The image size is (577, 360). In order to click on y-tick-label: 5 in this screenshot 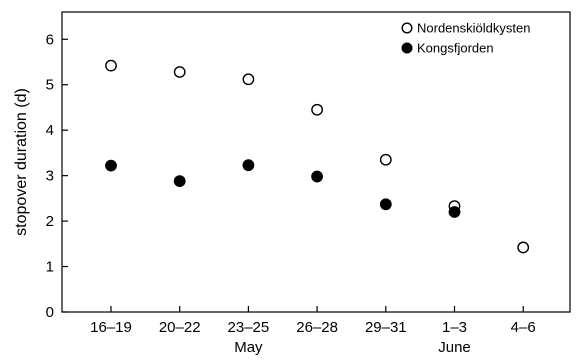, I will do `click(50, 85)`.